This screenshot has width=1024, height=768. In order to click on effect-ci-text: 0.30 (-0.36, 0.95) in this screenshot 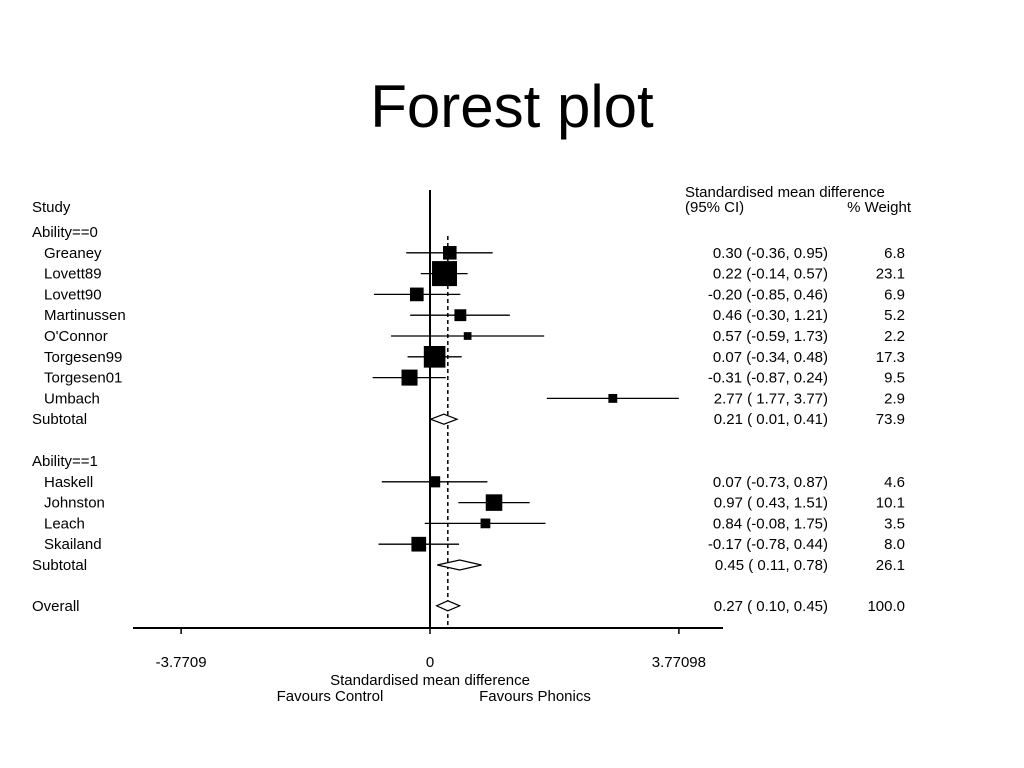, I will do `click(770, 253)`.